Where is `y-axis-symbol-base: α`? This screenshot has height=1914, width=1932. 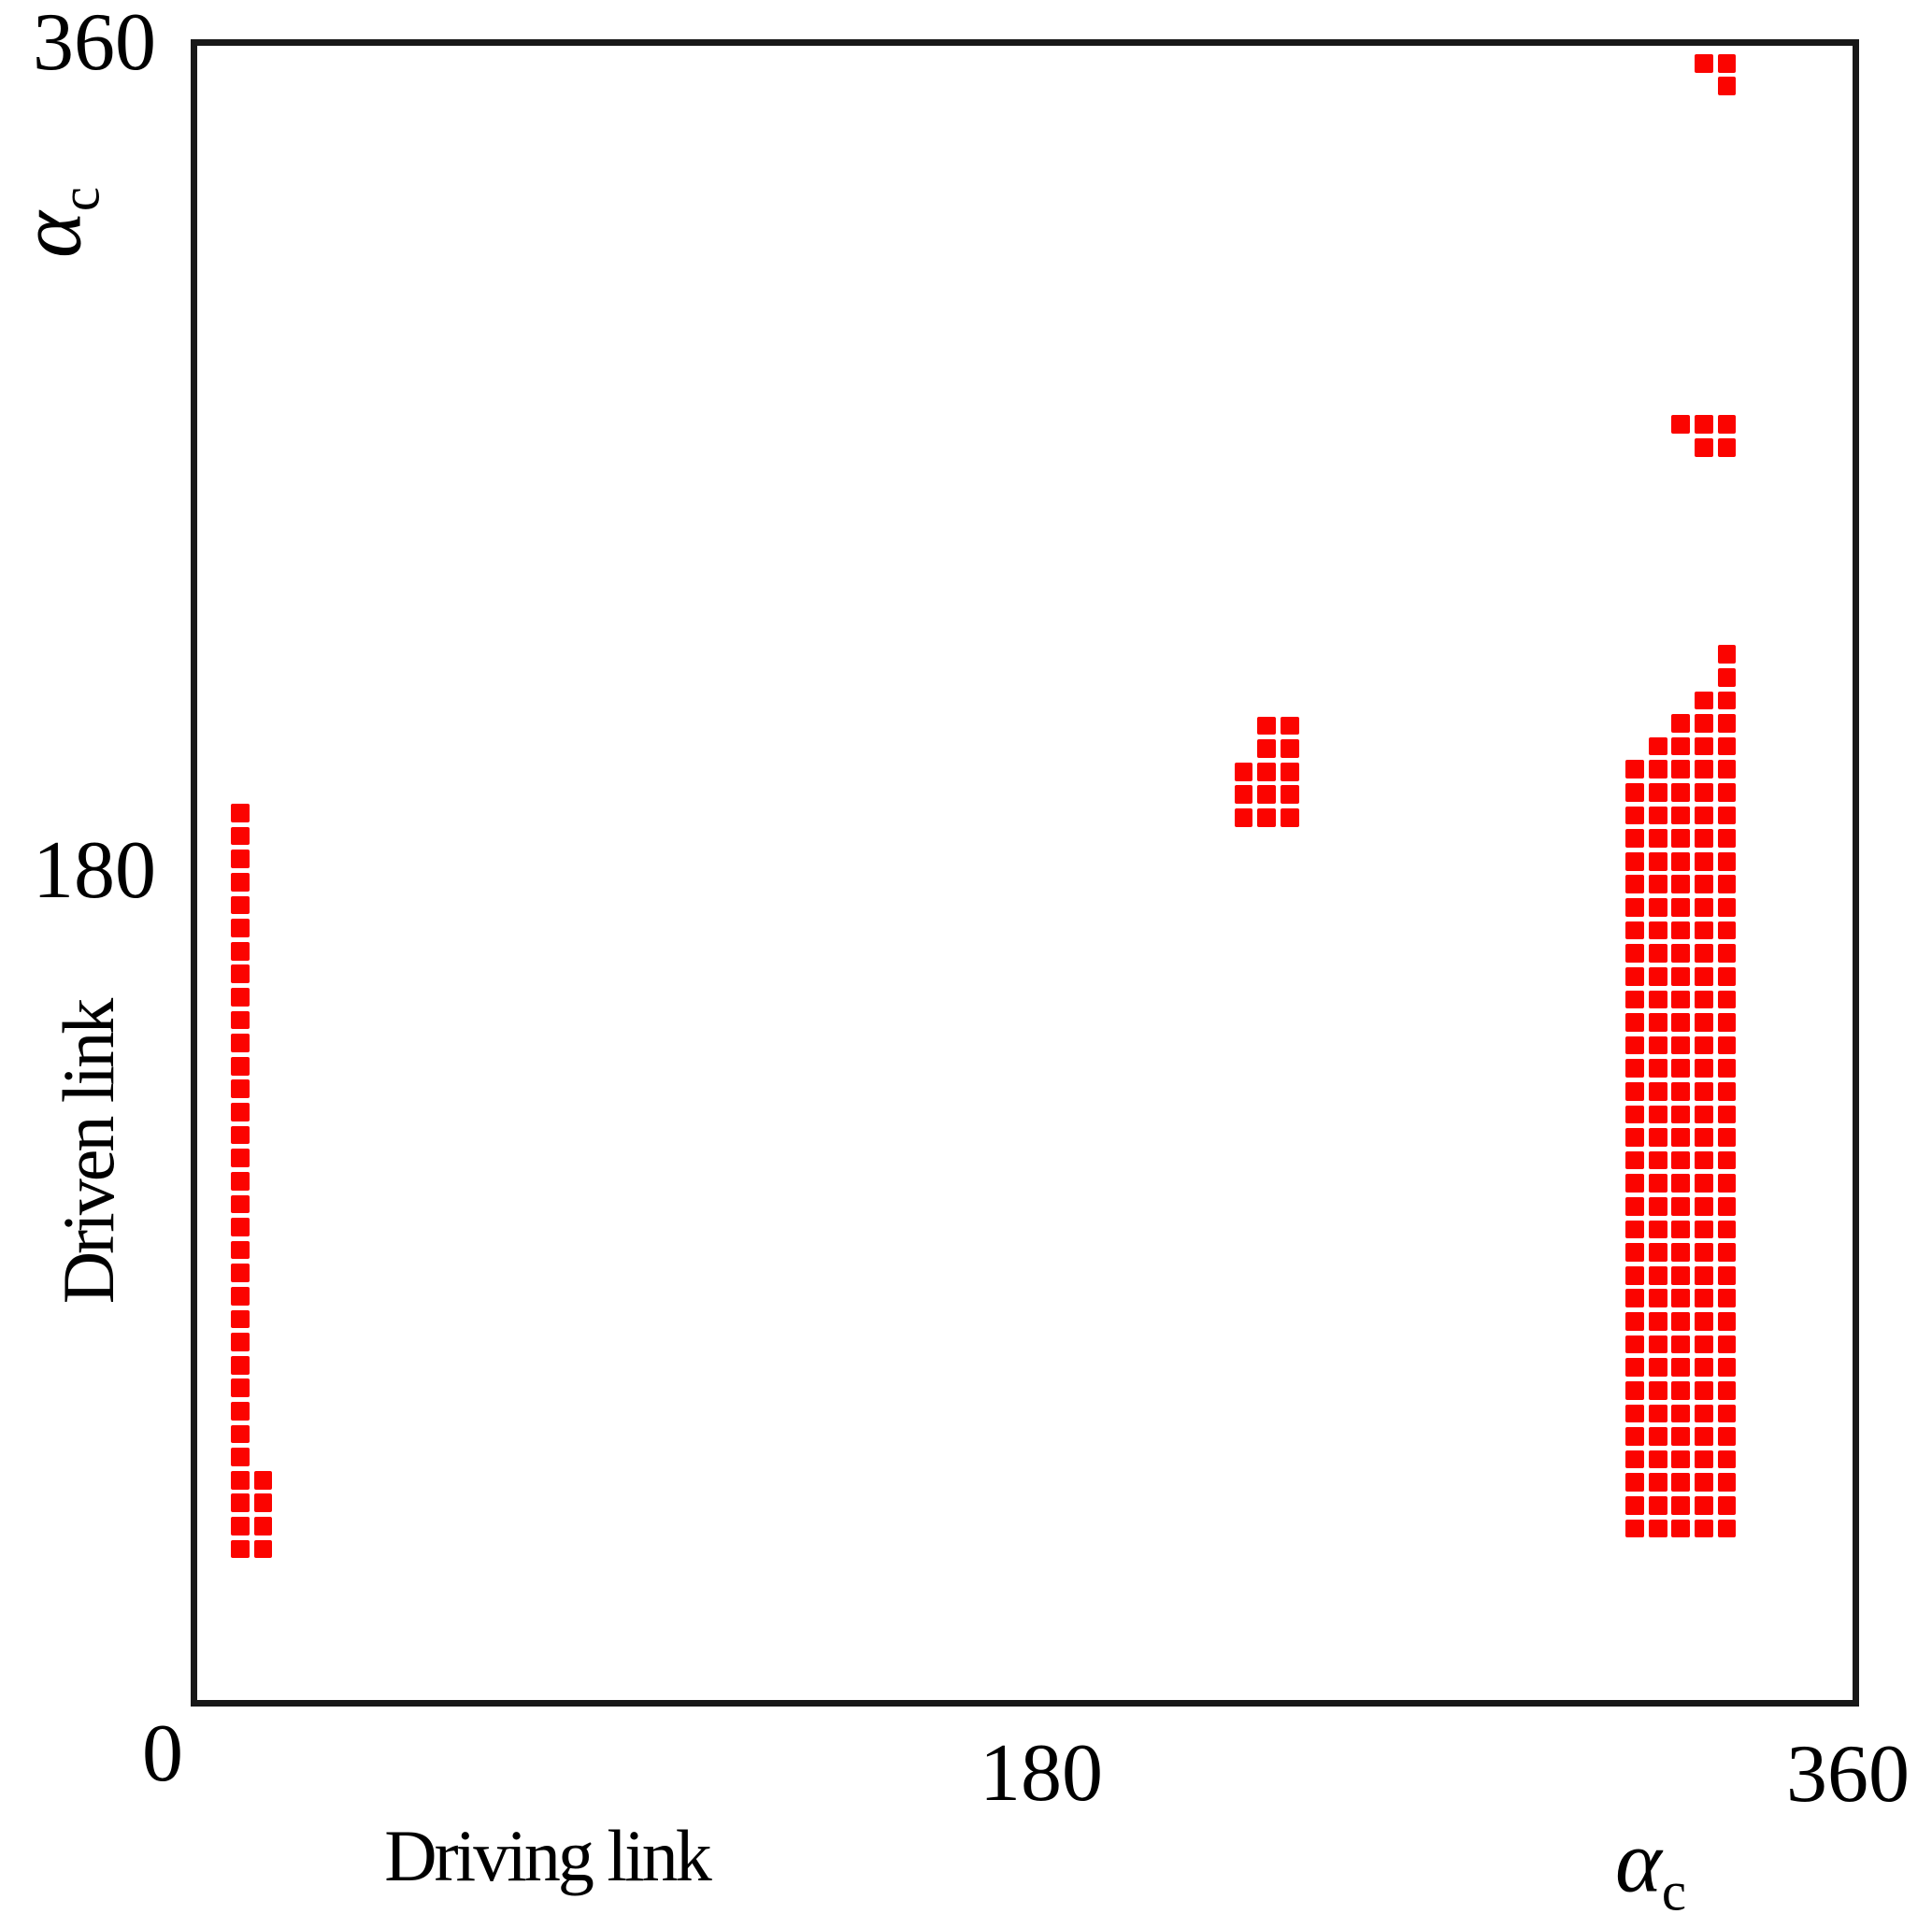
y-axis-symbol-base: α is located at coordinates (50, 235).